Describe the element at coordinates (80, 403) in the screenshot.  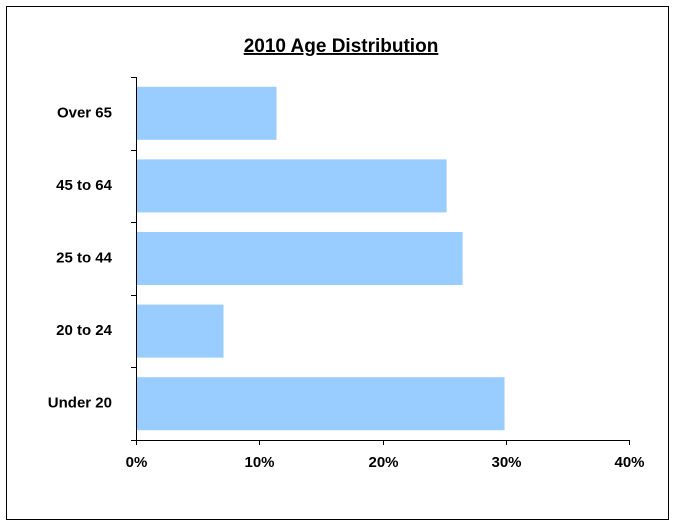
I see `y-tick-label: Under 20` at that location.